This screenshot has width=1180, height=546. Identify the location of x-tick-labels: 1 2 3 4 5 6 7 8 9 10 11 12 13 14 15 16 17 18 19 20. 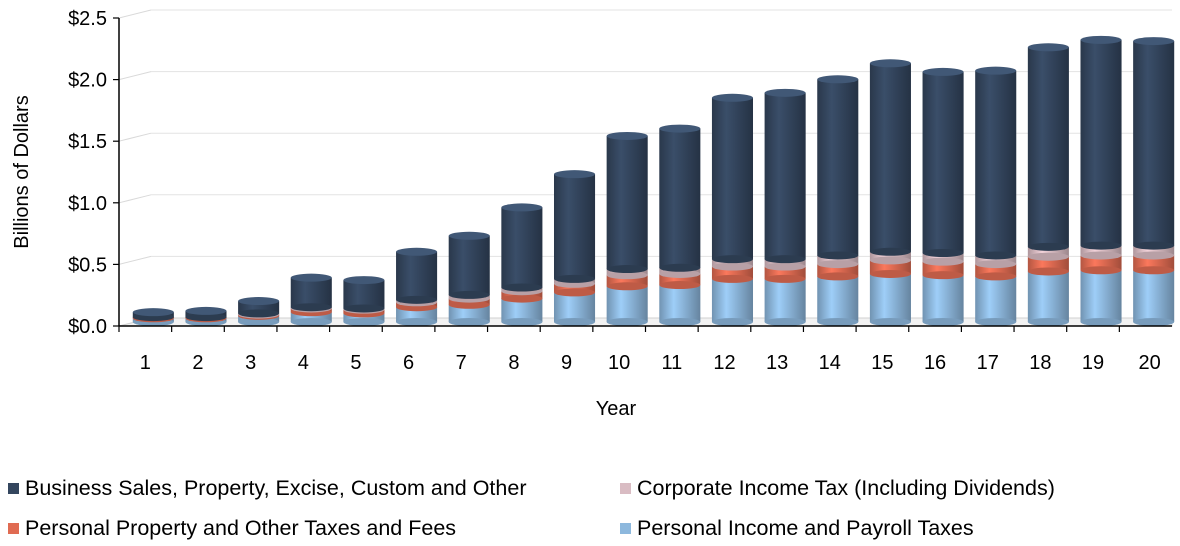
(639, 350).